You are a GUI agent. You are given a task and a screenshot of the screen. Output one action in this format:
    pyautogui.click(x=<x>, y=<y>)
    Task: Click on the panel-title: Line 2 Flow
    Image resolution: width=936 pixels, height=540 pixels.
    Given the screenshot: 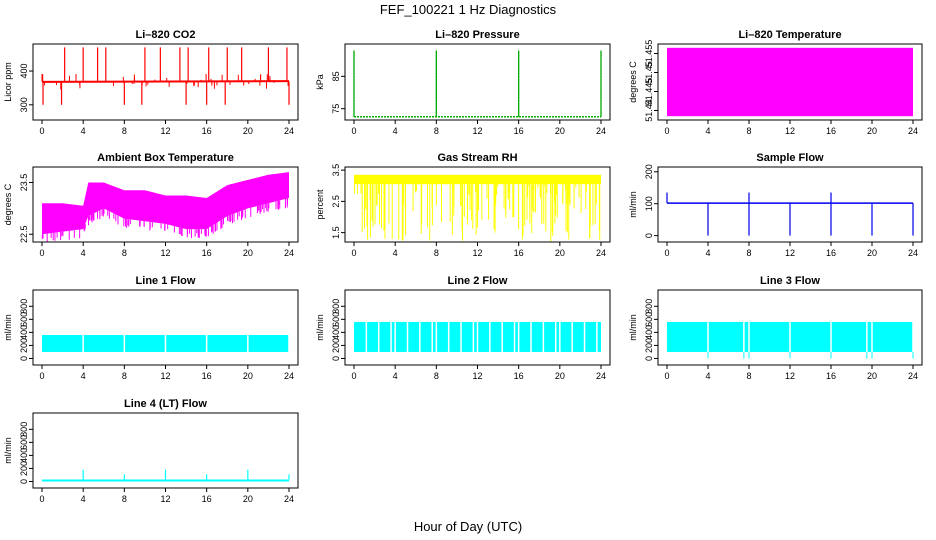 What is the action you would take?
    pyautogui.click(x=478, y=281)
    